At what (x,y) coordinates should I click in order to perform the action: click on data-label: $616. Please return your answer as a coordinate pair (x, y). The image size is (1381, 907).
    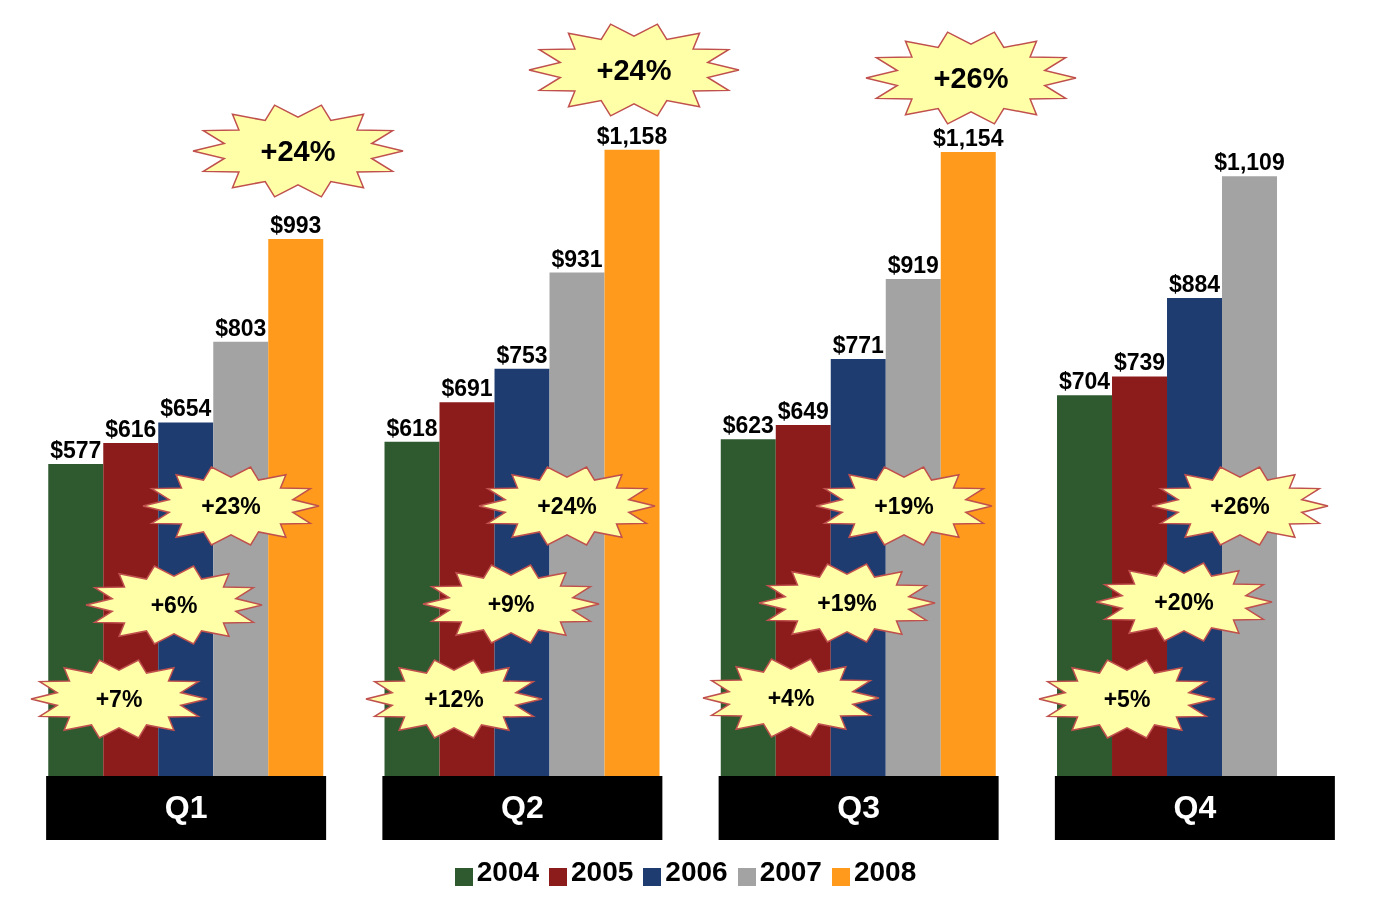
    Looking at the image, I should click on (131, 428).